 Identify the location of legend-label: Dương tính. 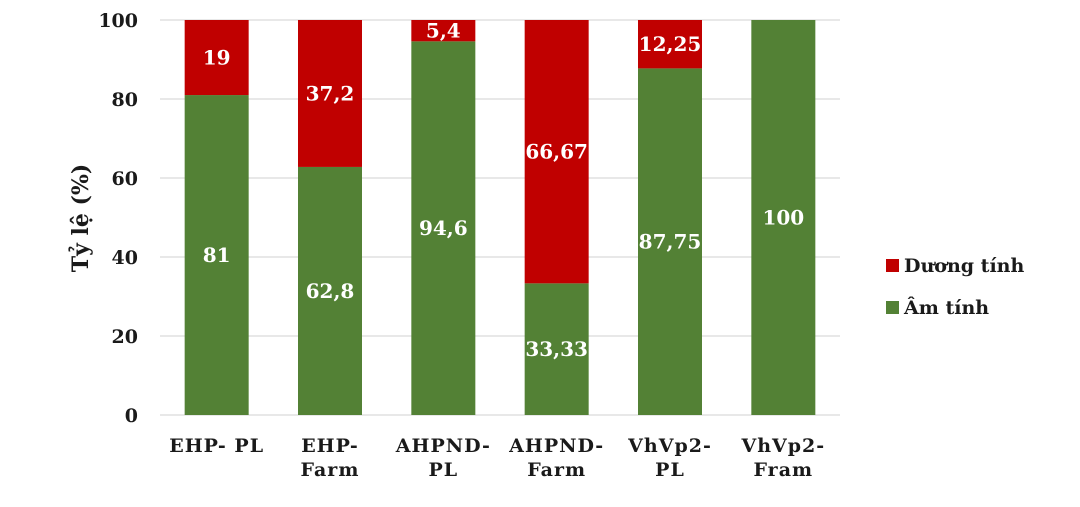
(964, 266).